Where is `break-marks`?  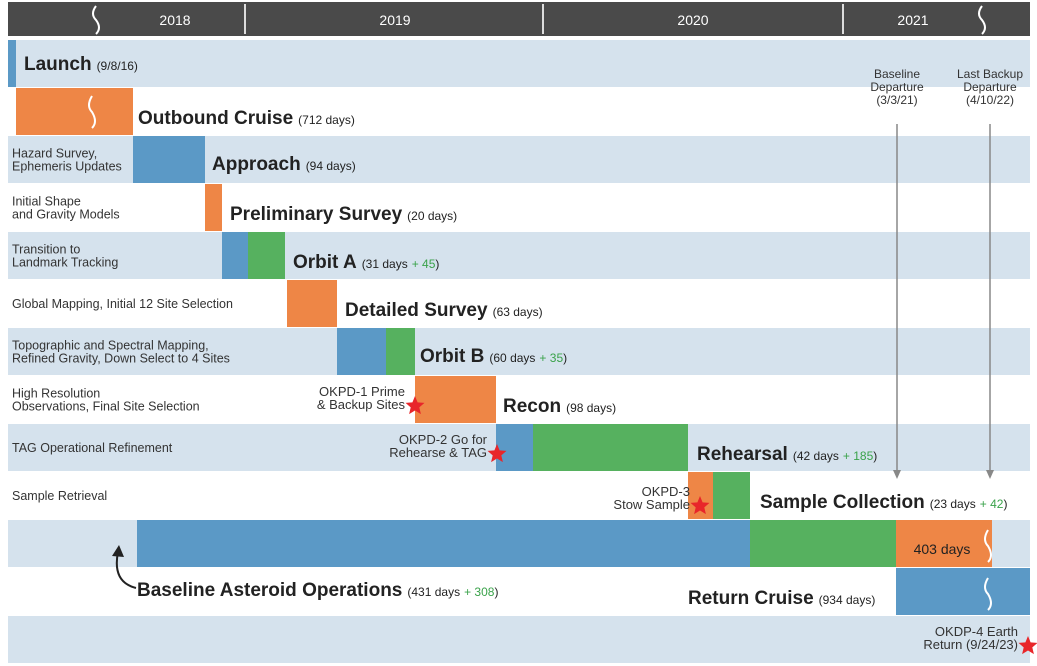 break-marks is located at coordinates (539, 20).